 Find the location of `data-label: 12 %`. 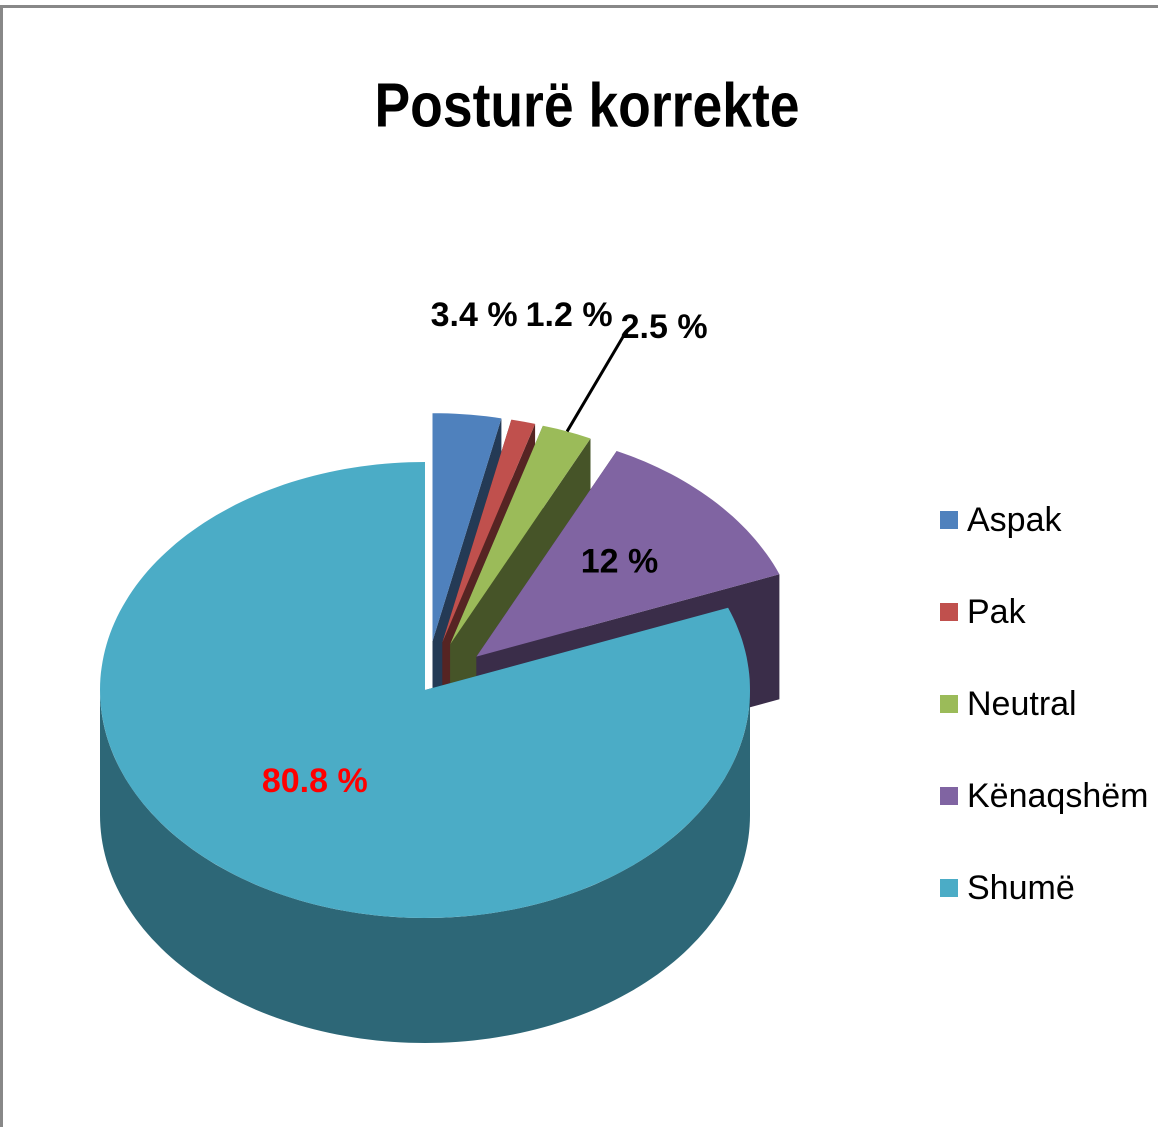

data-label: 12 % is located at coordinates (620, 562).